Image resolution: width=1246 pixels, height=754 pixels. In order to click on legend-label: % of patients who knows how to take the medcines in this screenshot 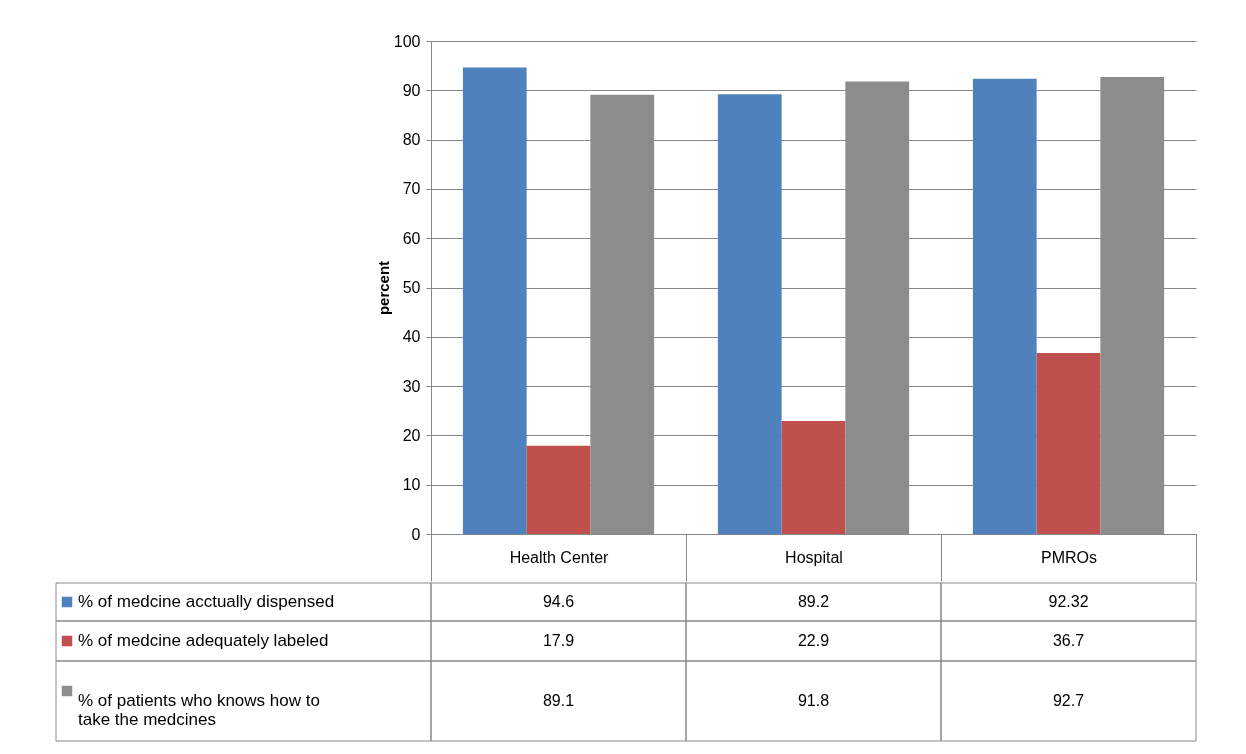, I will do `click(199, 710)`.